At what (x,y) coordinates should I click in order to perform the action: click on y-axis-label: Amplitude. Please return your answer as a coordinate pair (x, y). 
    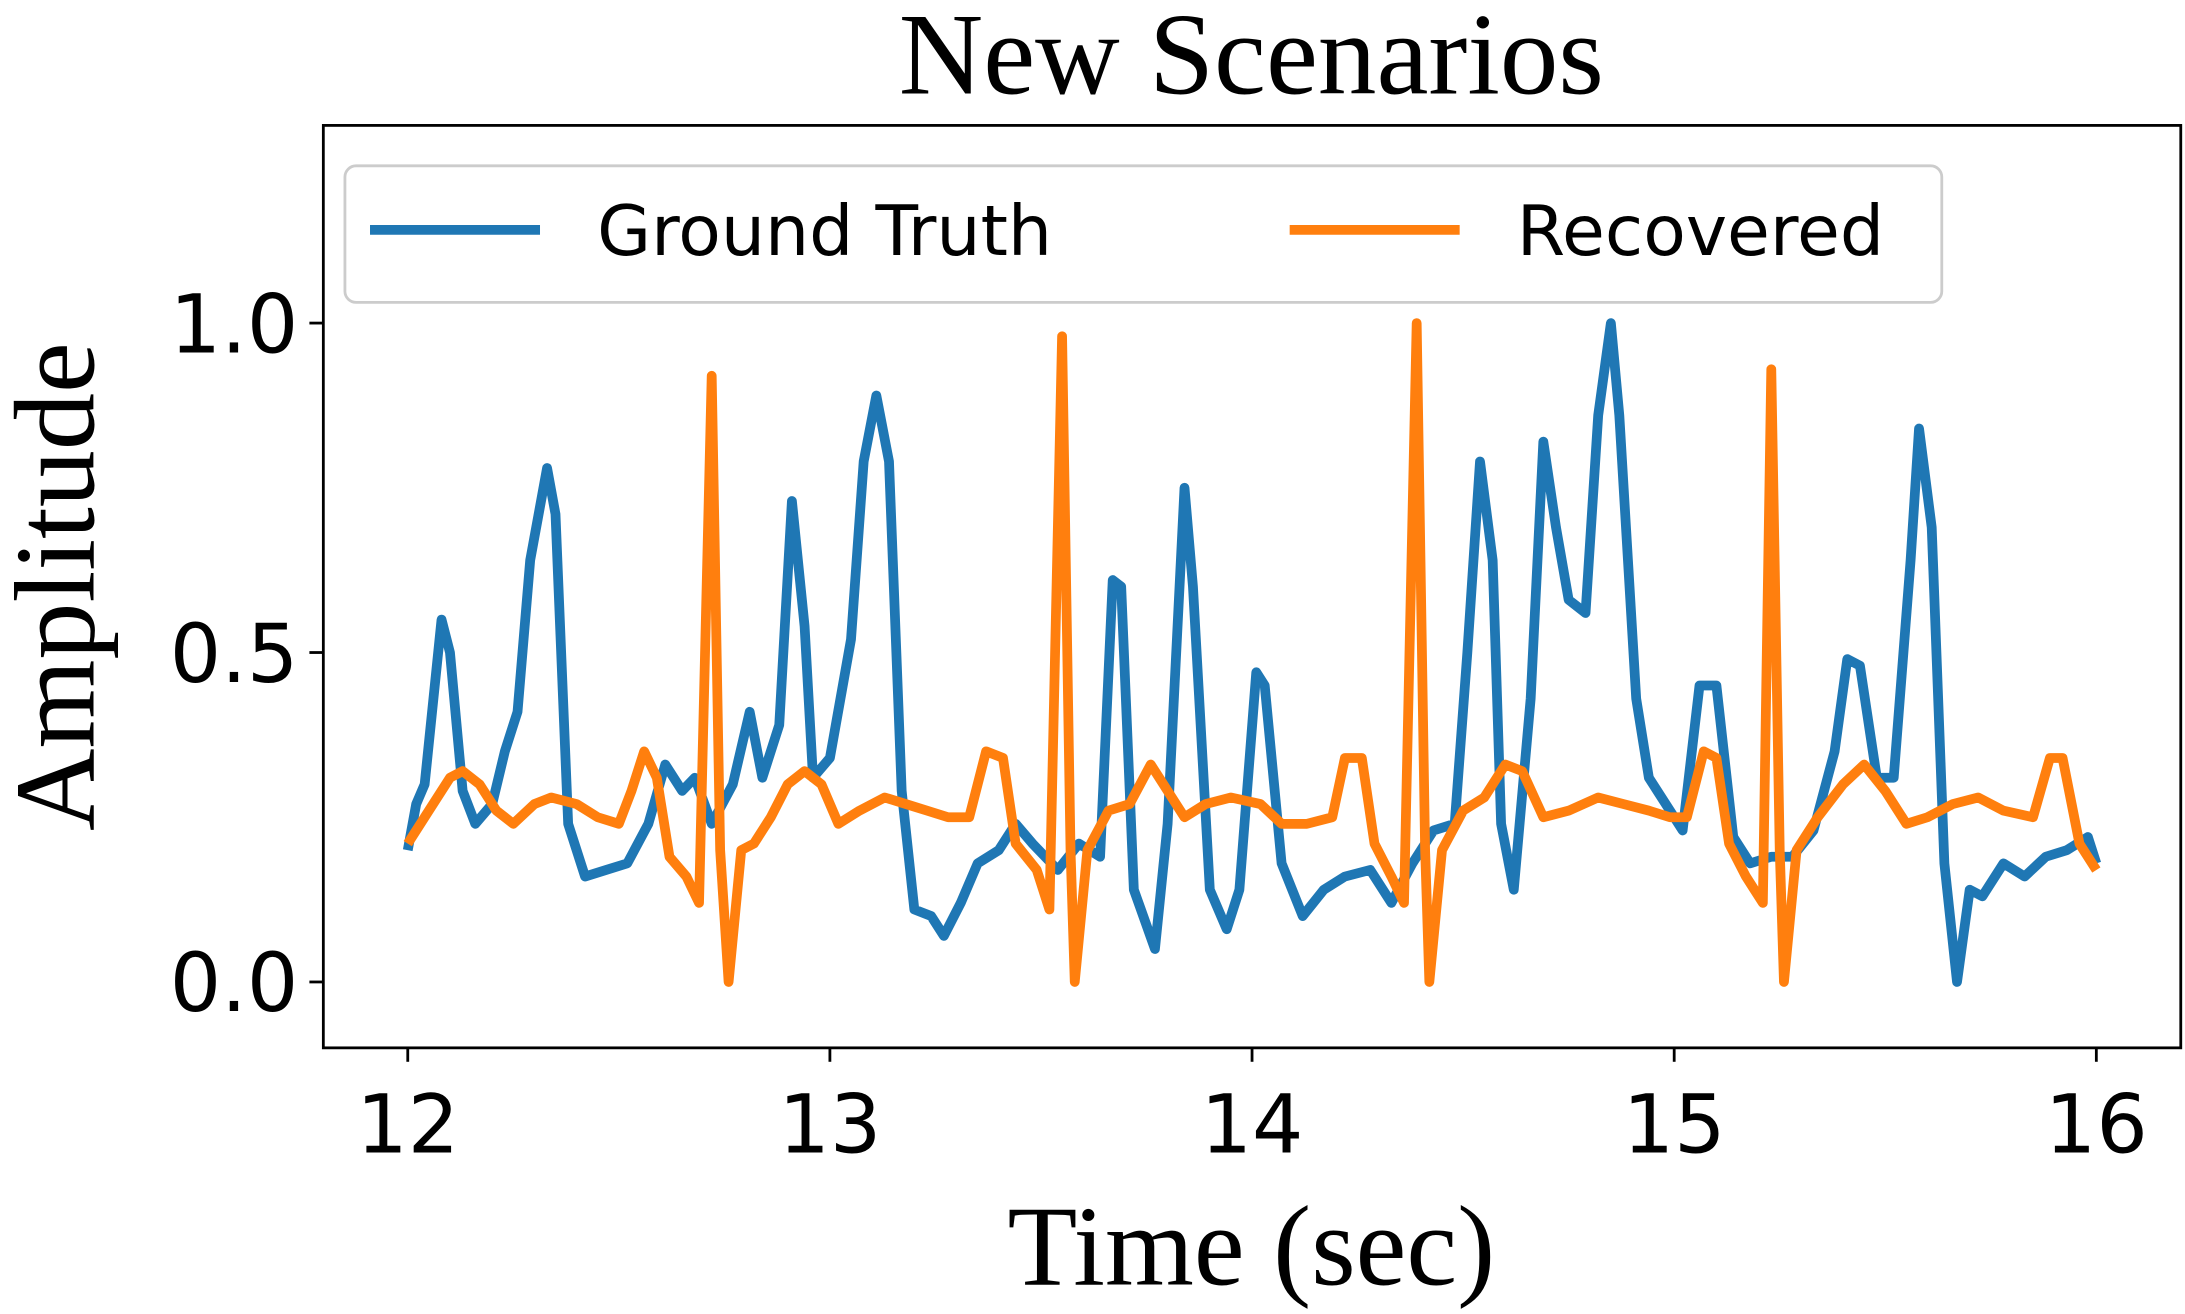
    Looking at the image, I should click on (59, 586).